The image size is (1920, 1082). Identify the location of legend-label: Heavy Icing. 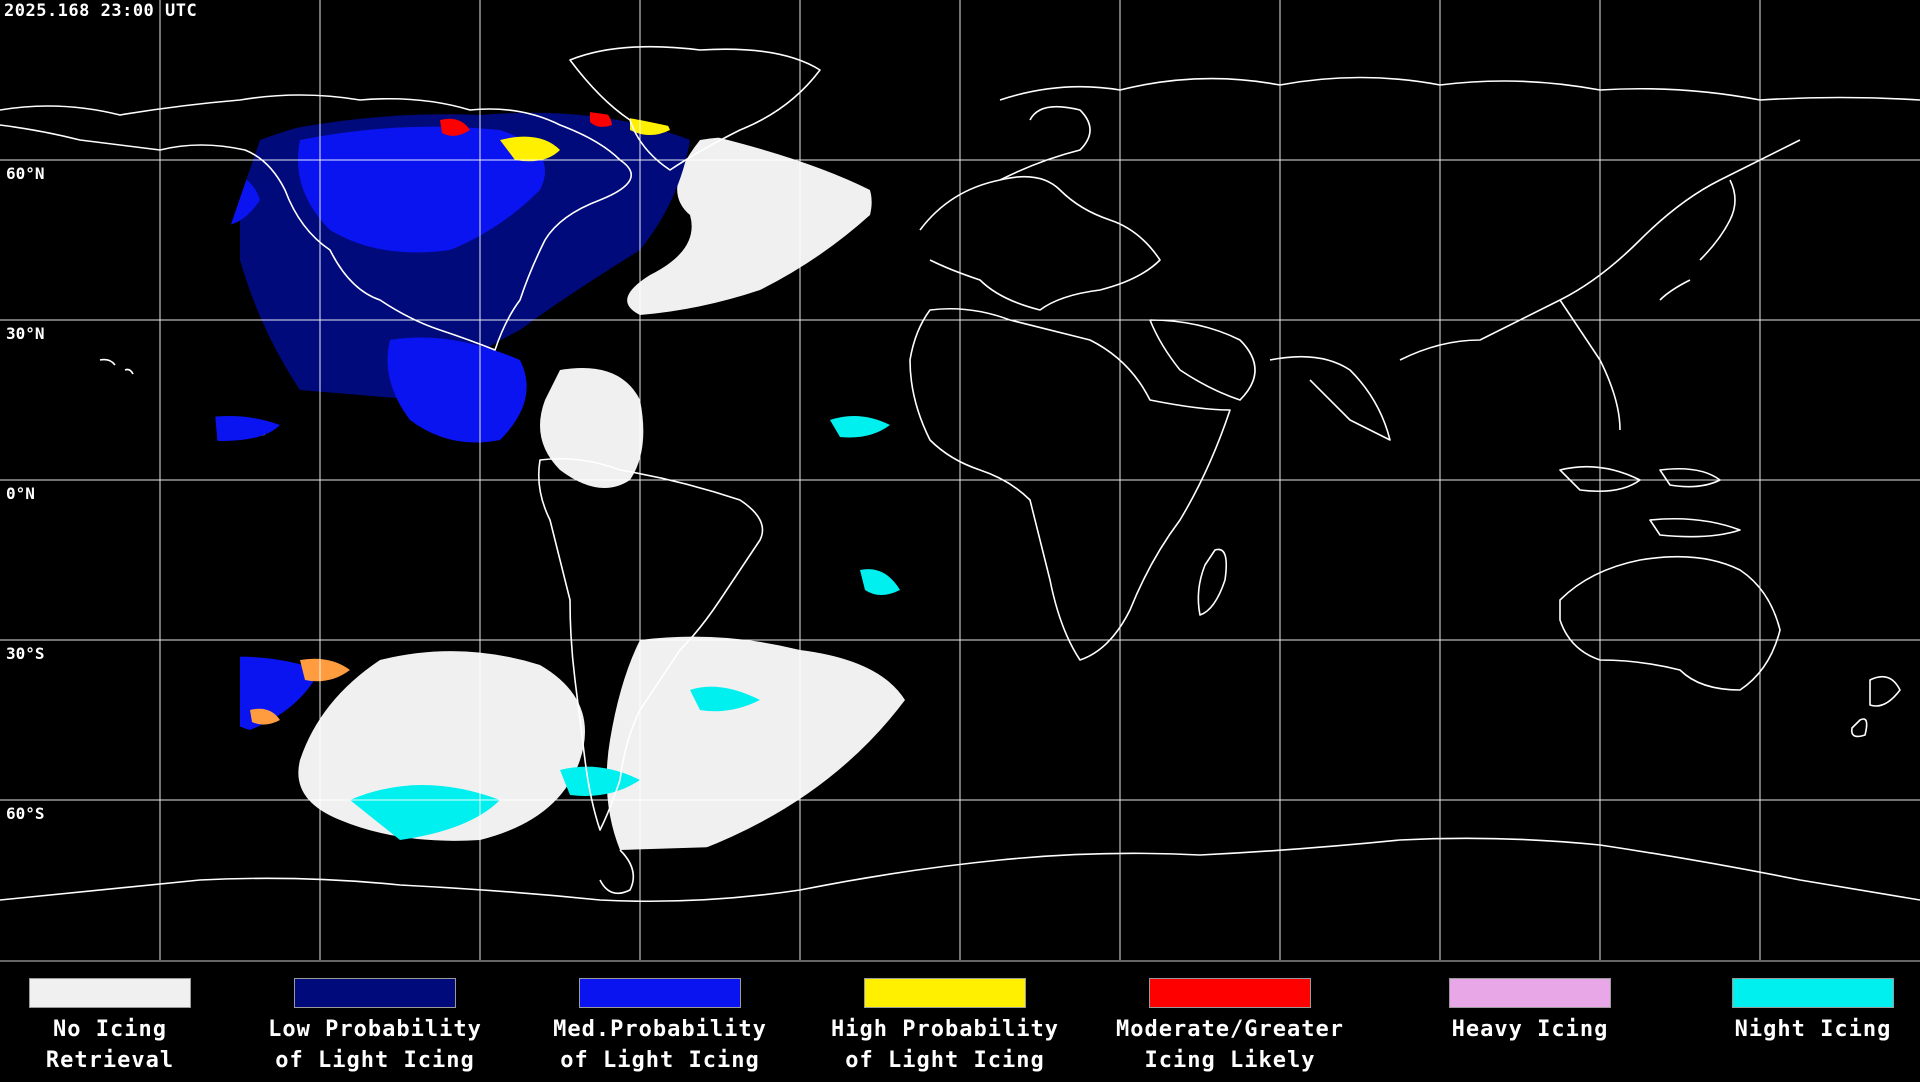
(1530, 1029).